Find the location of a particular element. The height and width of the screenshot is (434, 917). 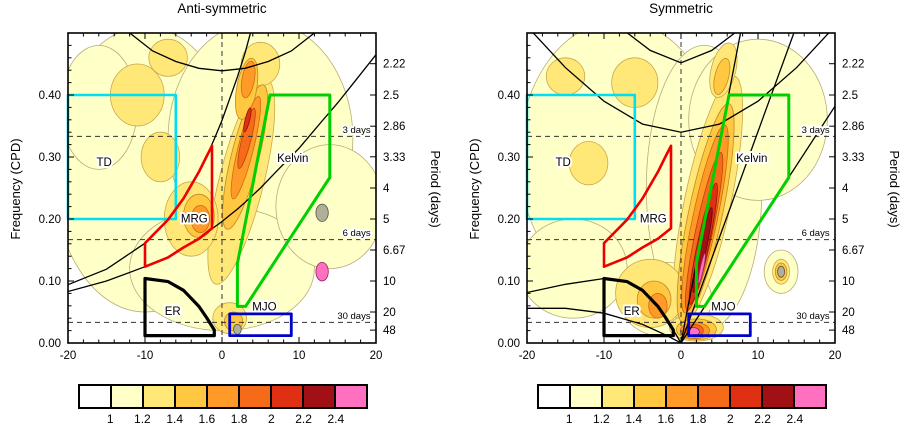

x-tick-label: -20 is located at coordinates (68, 356).